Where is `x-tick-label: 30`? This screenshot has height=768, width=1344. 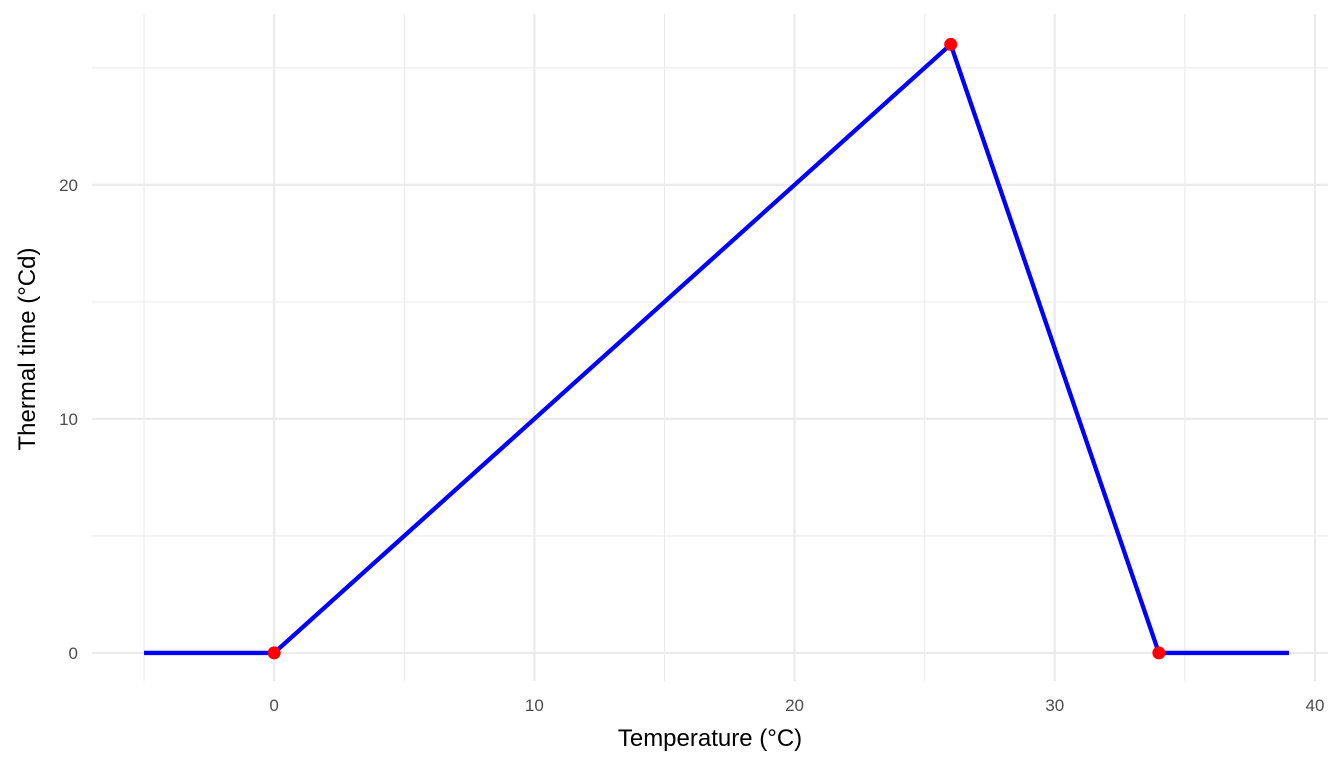 x-tick-label: 30 is located at coordinates (1054, 705).